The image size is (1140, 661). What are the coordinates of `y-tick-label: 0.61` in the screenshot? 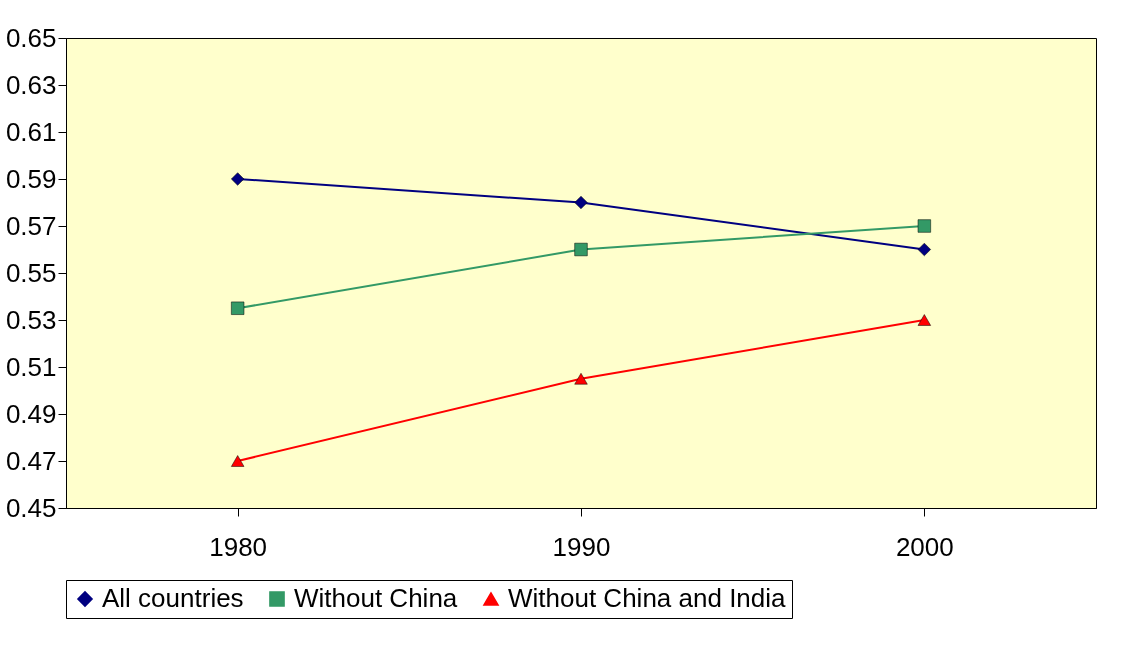 It's located at (31, 131).